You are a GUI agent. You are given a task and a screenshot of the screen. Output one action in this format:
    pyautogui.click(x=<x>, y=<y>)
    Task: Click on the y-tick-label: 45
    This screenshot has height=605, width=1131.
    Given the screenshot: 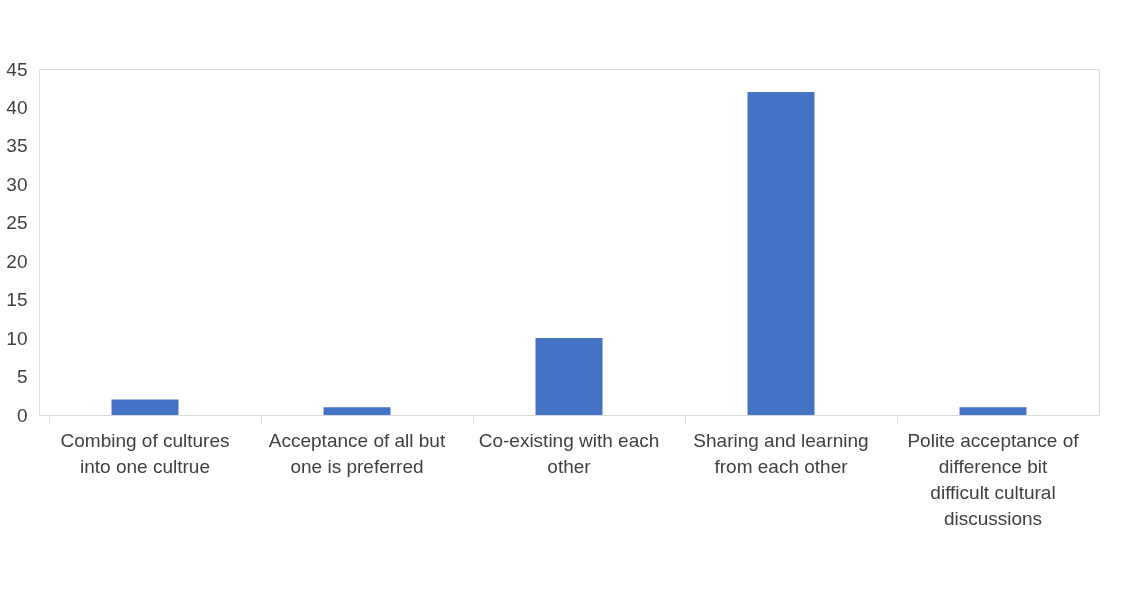 What is the action you would take?
    pyautogui.click(x=17, y=69)
    